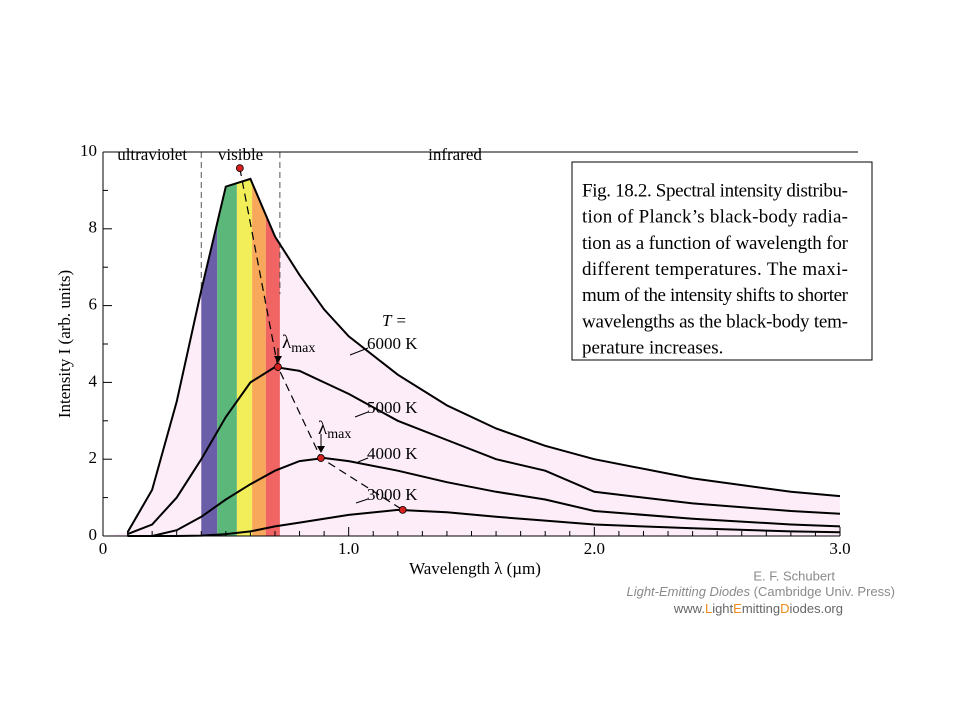  Describe the element at coordinates (103, 548) in the screenshot. I see `x-tick-label: 0` at that location.